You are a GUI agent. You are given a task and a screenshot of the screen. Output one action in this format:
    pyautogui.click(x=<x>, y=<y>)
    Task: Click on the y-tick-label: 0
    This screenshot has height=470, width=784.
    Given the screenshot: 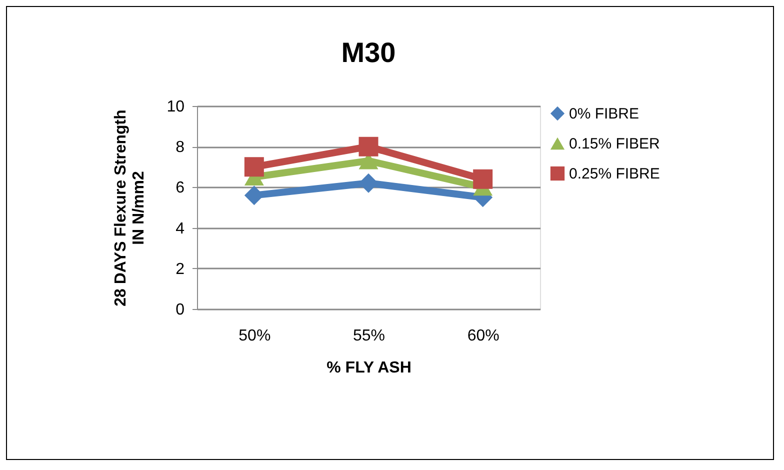 What is the action you would take?
    pyautogui.click(x=180, y=310)
    